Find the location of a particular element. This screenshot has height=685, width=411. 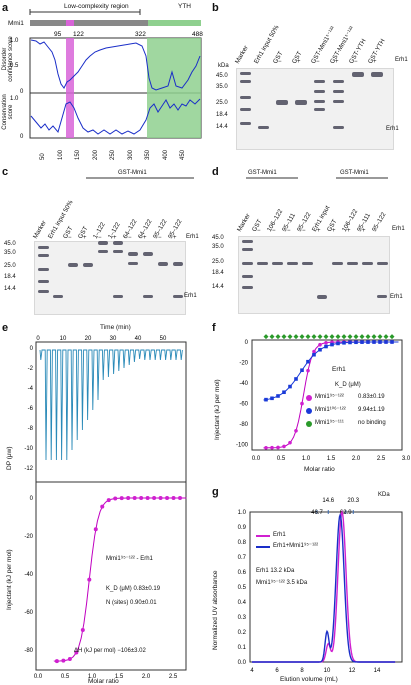

panel-d-erh1-sign-label: Erh1 is located at coordinates (398, 229).